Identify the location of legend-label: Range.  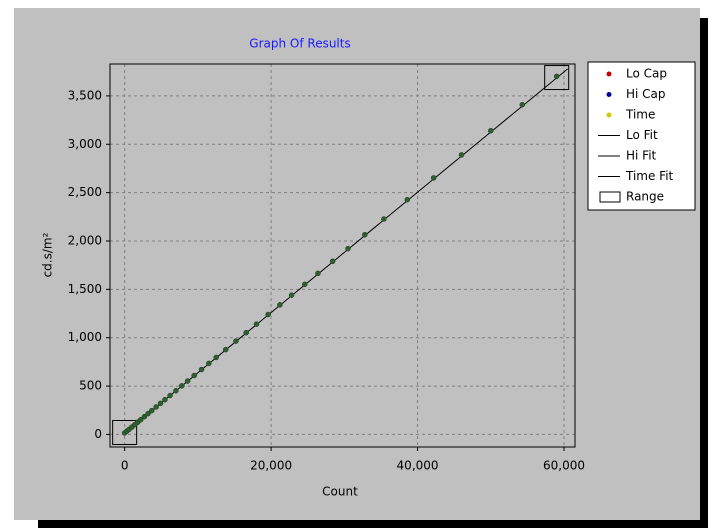
(645, 197).